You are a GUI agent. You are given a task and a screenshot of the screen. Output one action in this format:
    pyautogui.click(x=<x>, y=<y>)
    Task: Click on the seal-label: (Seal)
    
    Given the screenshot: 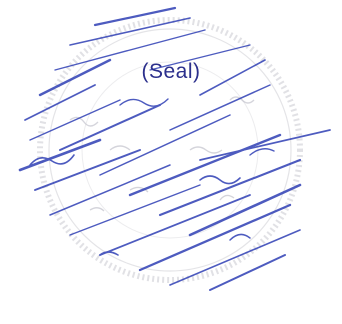 What is the action you would take?
    pyautogui.click(x=171, y=71)
    